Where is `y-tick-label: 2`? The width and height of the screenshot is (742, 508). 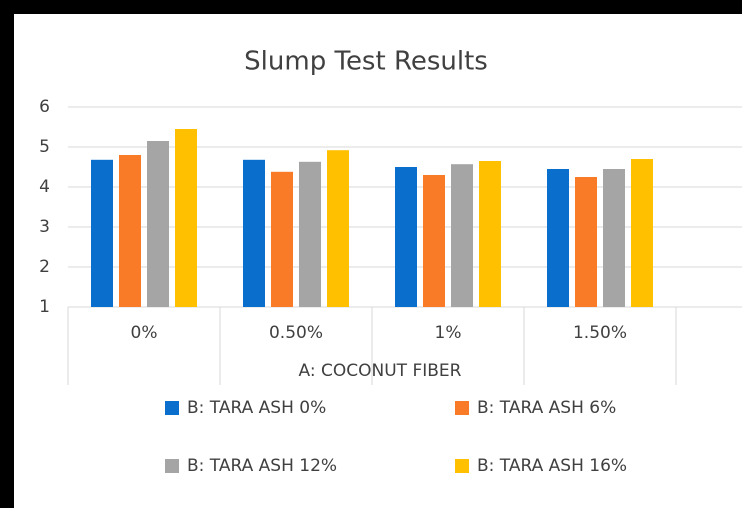
y-tick-label: 2 is located at coordinates (44, 267).